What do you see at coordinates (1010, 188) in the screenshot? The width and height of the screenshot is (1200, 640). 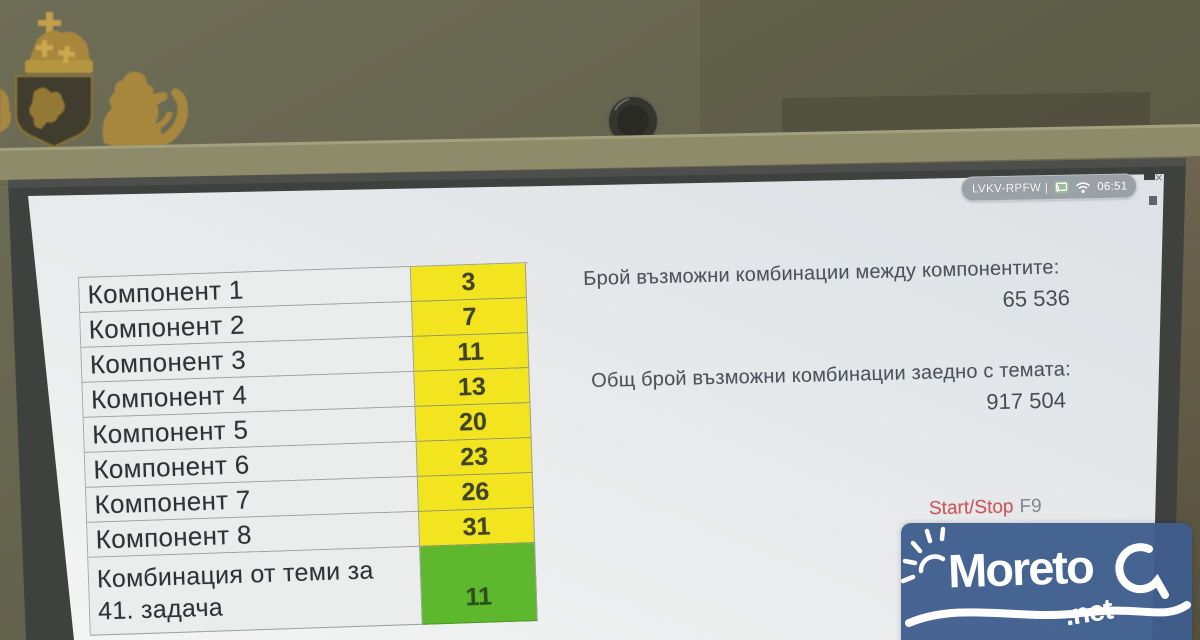 I see `device-id: LVKV-RPFW |` at bounding box center [1010, 188].